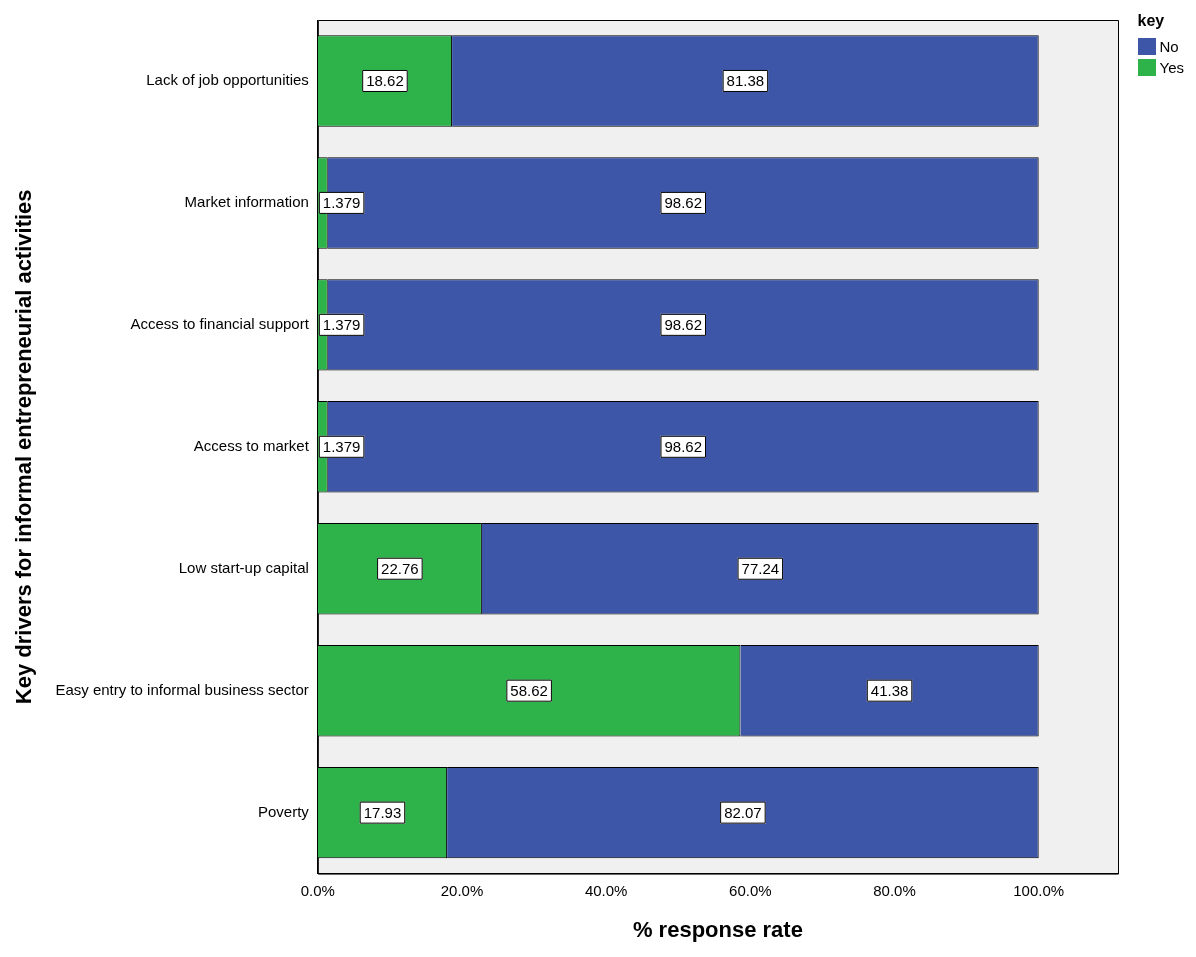 This screenshot has width=1196, height=957. What do you see at coordinates (743, 812) in the screenshot?
I see `data-label: 82.07` at bounding box center [743, 812].